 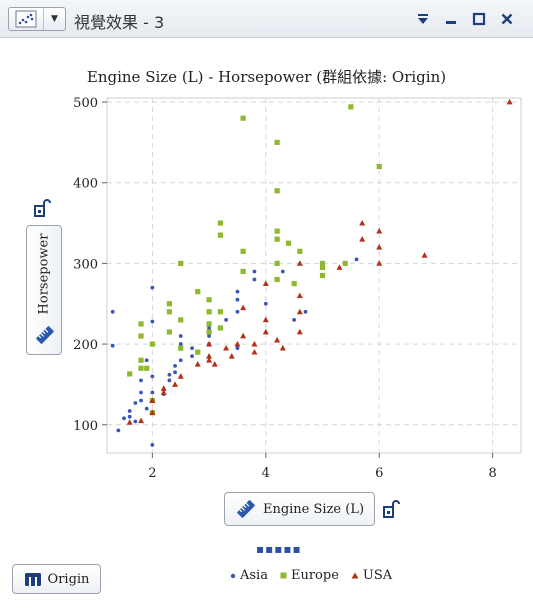 I want to click on square-marker-icon, so click(x=283, y=575).